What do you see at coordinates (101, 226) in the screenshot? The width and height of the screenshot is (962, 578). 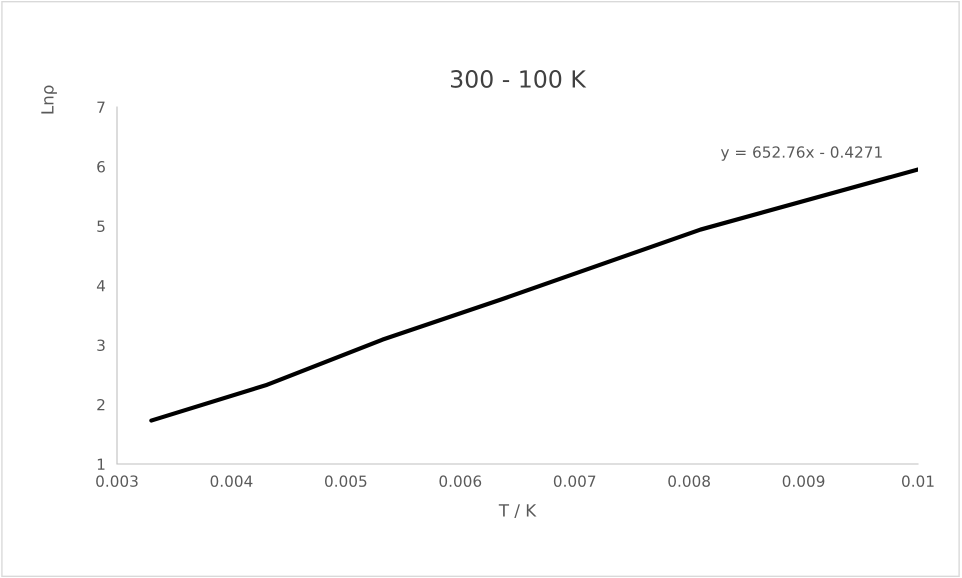 I see `y-tick-label: 5` at bounding box center [101, 226].